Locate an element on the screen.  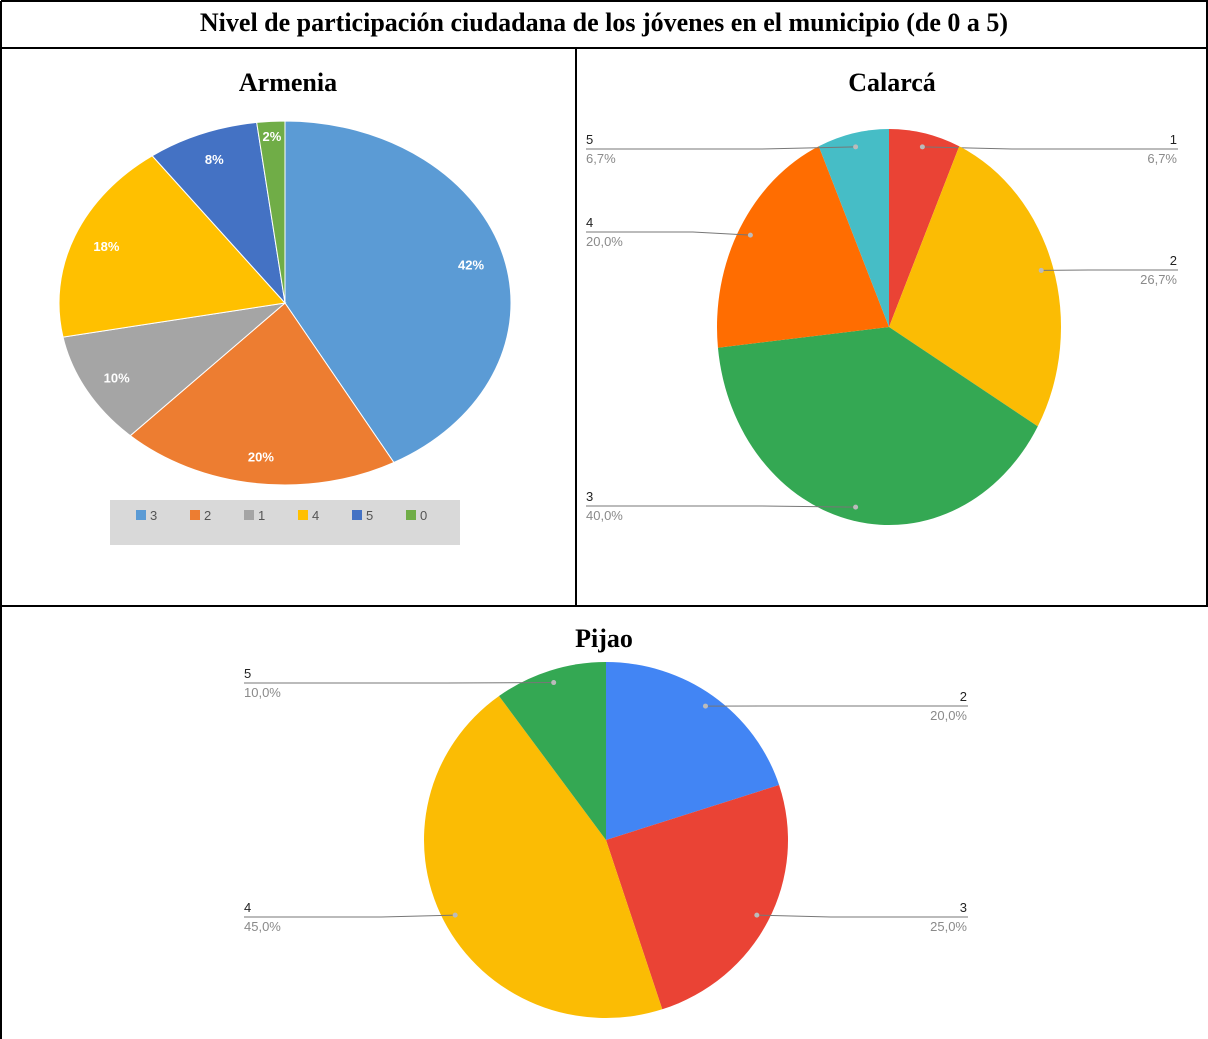
data-label-pijao-2: 20,0% is located at coordinates (948, 715).